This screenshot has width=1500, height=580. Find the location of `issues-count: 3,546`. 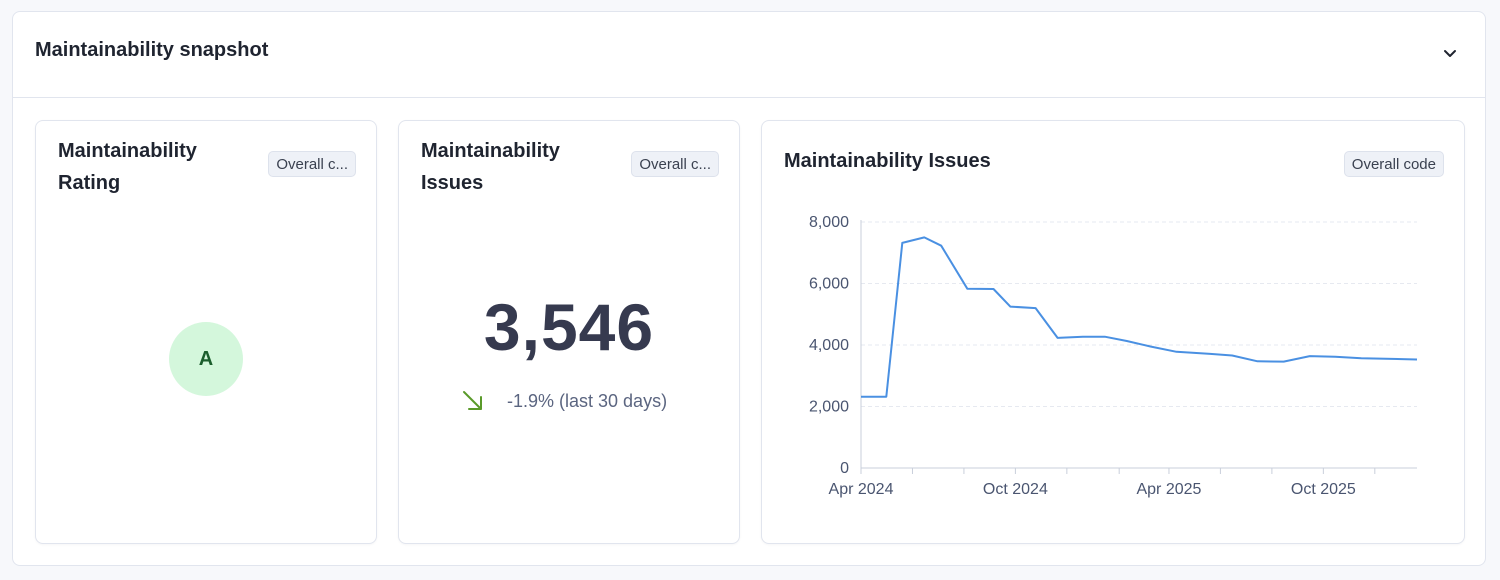

issues-count: 3,546 is located at coordinates (569, 327).